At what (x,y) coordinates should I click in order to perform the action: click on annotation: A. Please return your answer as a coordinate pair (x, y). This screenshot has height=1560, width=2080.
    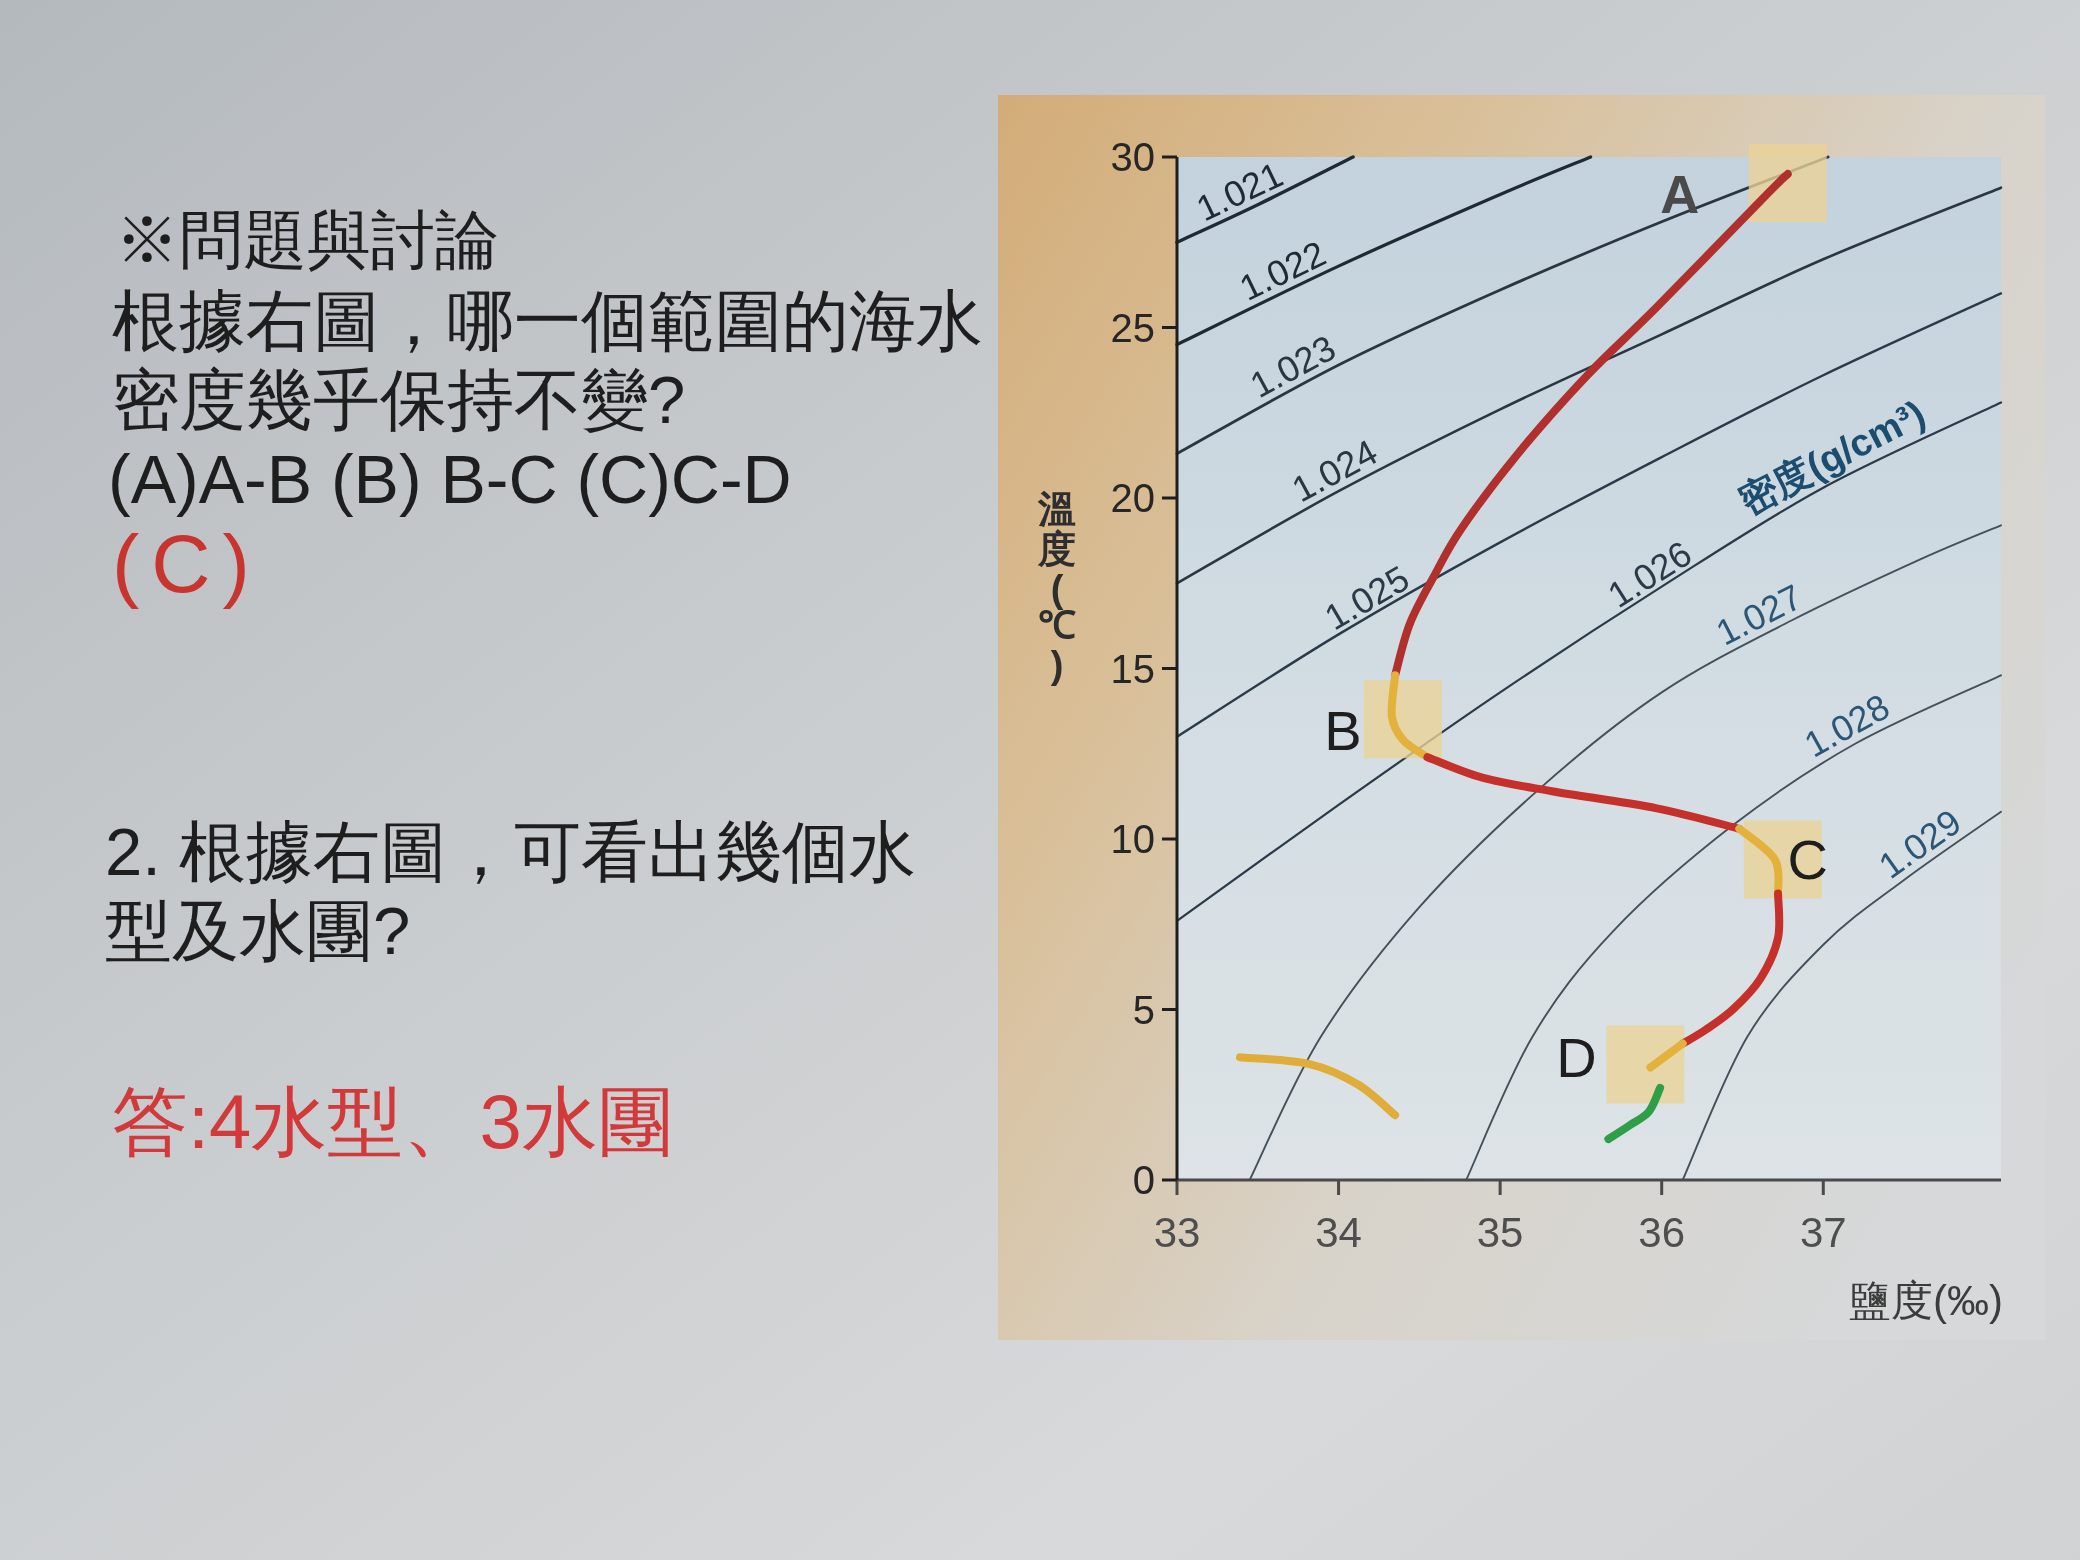
    Looking at the image, I should click on (1680, 194).